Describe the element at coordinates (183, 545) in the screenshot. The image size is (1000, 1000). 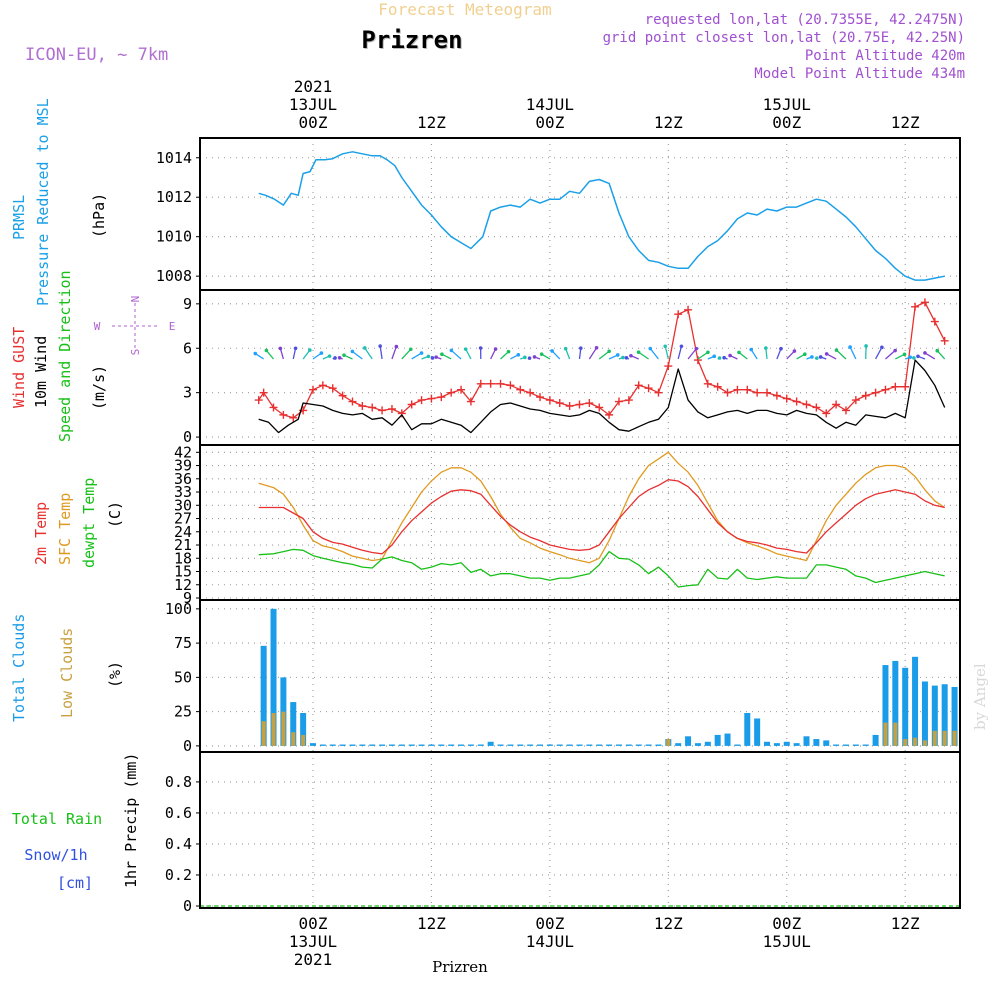
I see `y-tick-label: 21` at that location.